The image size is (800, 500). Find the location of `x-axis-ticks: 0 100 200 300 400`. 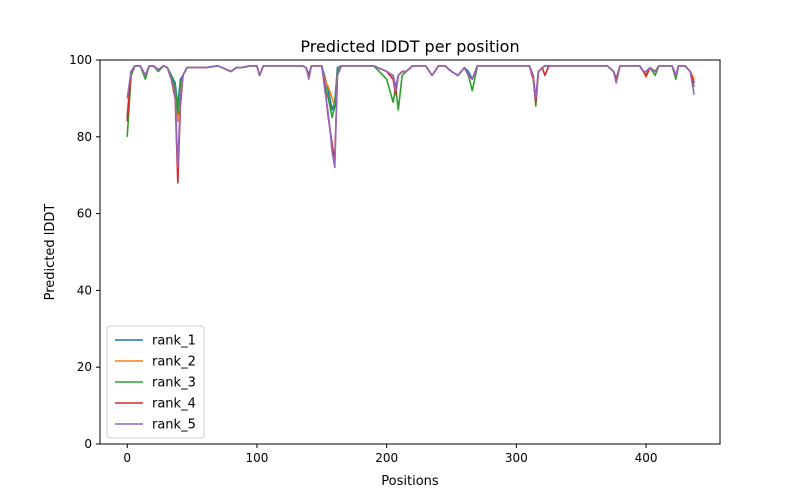

x-axis-ticks: 0 100 200 300 400 is located at coordinates (390, 454).